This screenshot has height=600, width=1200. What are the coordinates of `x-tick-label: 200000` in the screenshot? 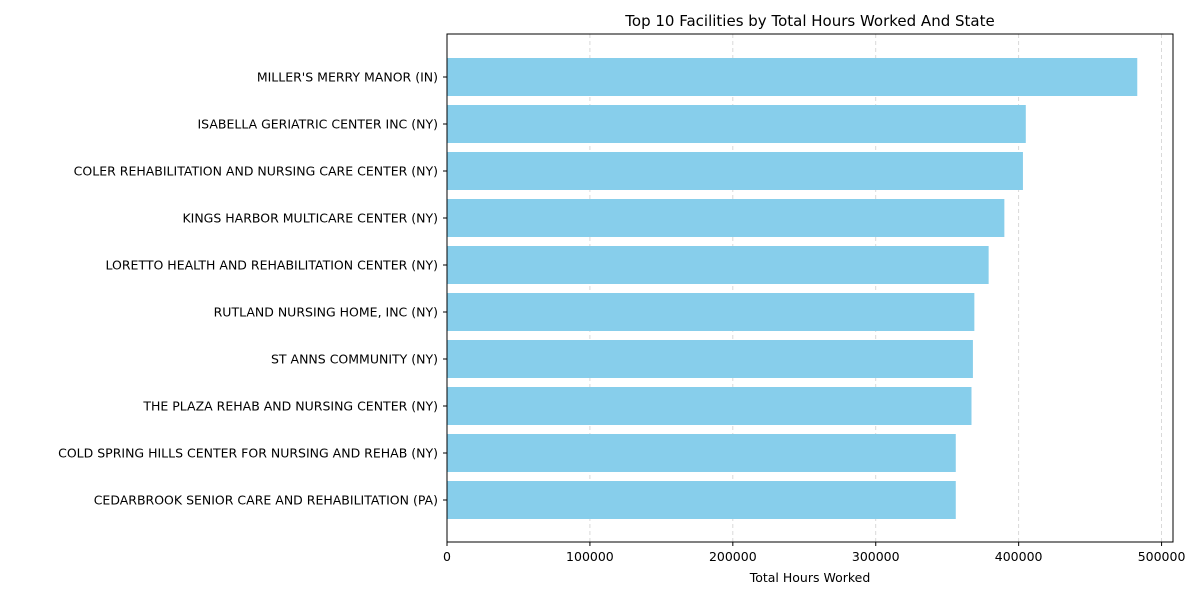 It's located at (733, 556).